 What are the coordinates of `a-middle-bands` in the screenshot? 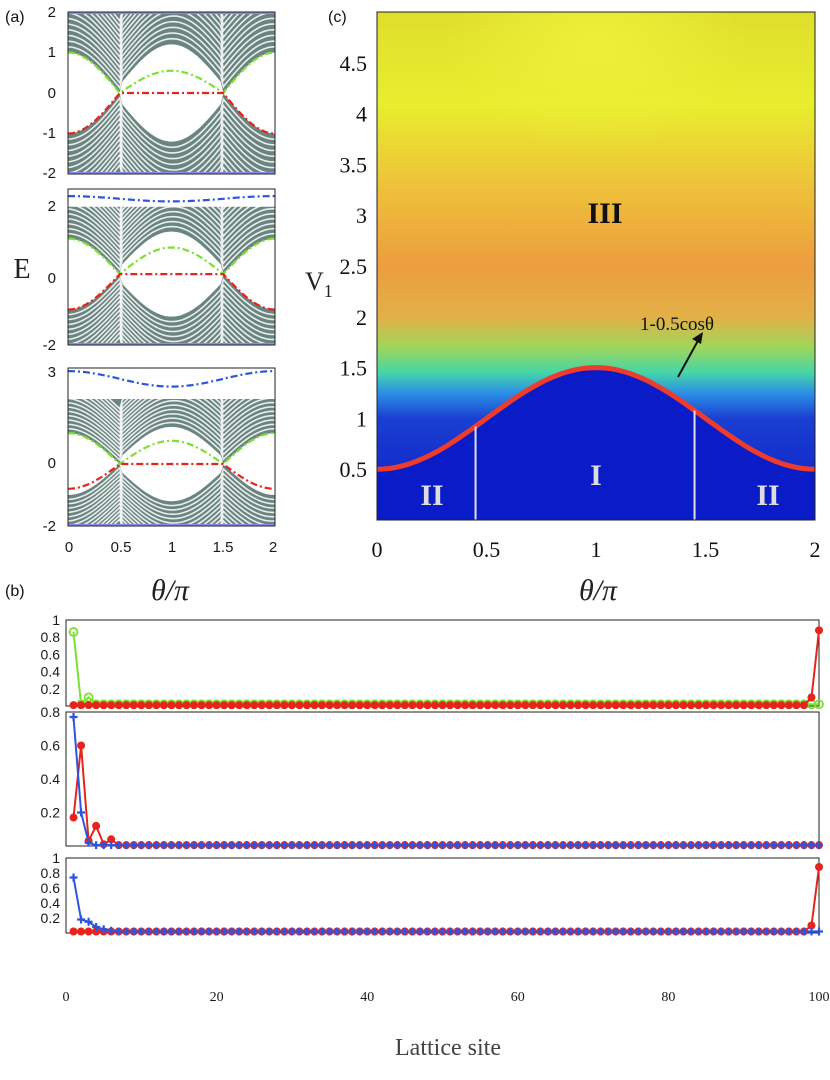 It's located at (171, 267).